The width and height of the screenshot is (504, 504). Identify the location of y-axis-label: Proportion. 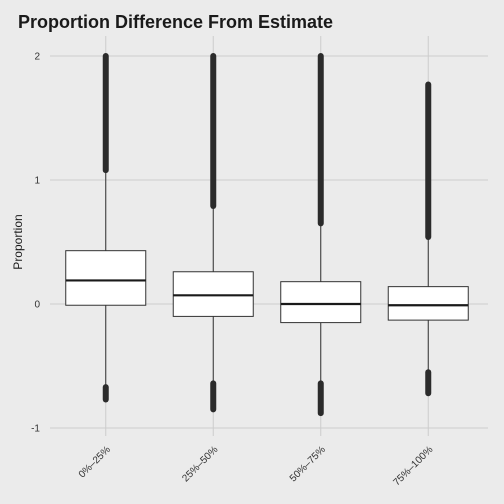
(18, 241).